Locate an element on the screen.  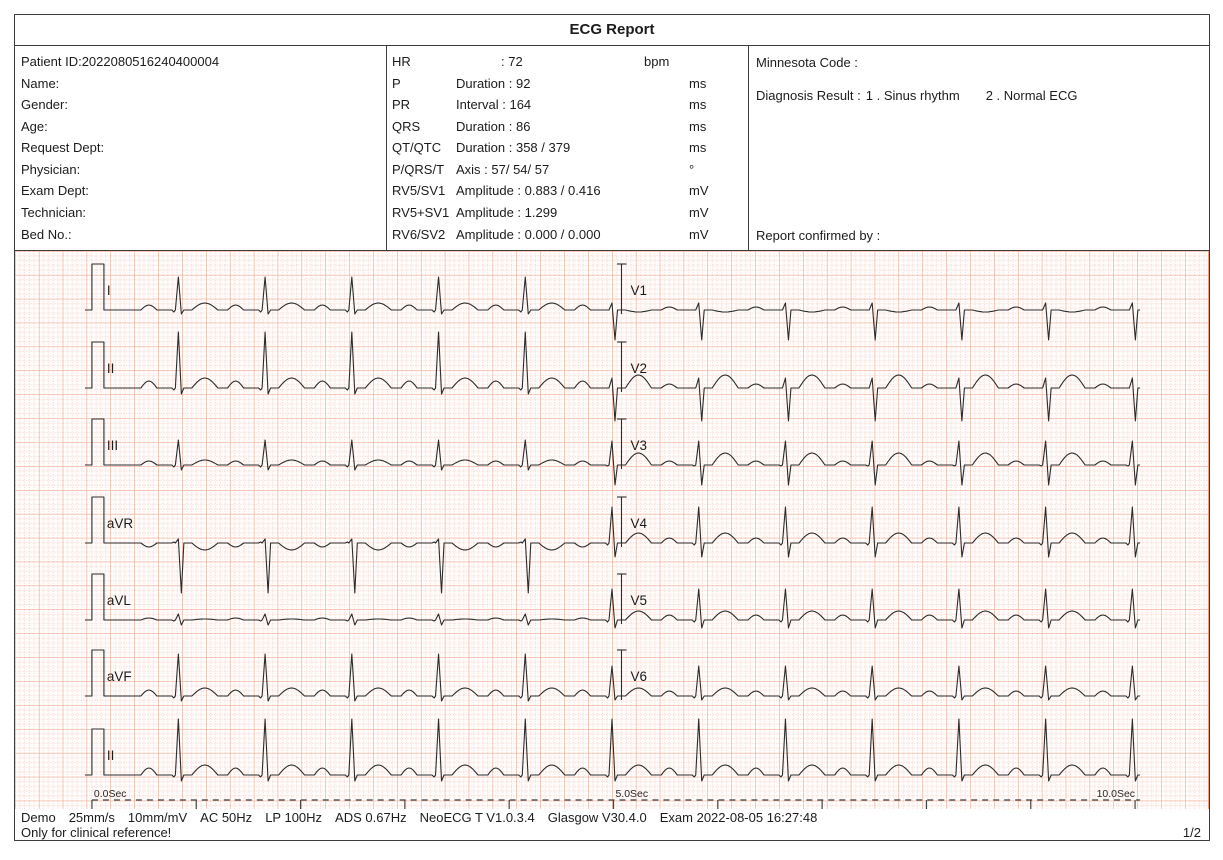
report-title: ECG Report is located at coordinates (612, 30).